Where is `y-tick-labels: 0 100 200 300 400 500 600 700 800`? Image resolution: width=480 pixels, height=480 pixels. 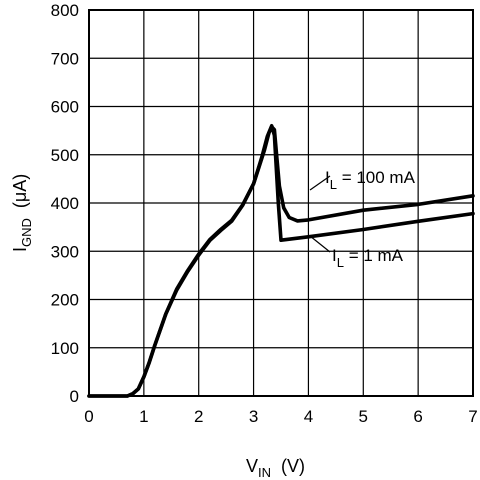 y-tick-labels: 0 100 200 300 400 500 600 700 800 is located at coordinates (65, 203).